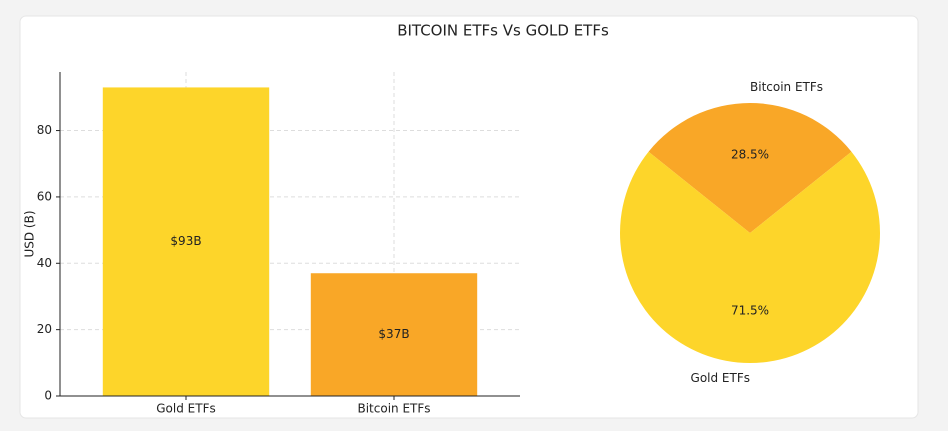 Image resolution: width=948 pixels, height=431 pixels. What do you see at coordinates (750, 155) in the screenshot?
I see `slice-percent: 28.5%` at bounding box center [750, 155].